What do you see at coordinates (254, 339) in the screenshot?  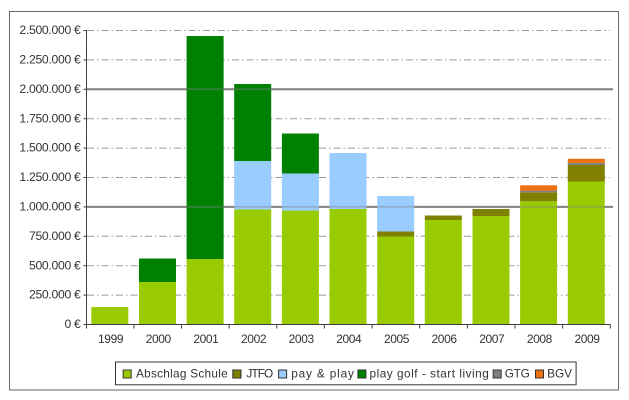 I see `svg-text: 2002` at bounding box center [254, 339].